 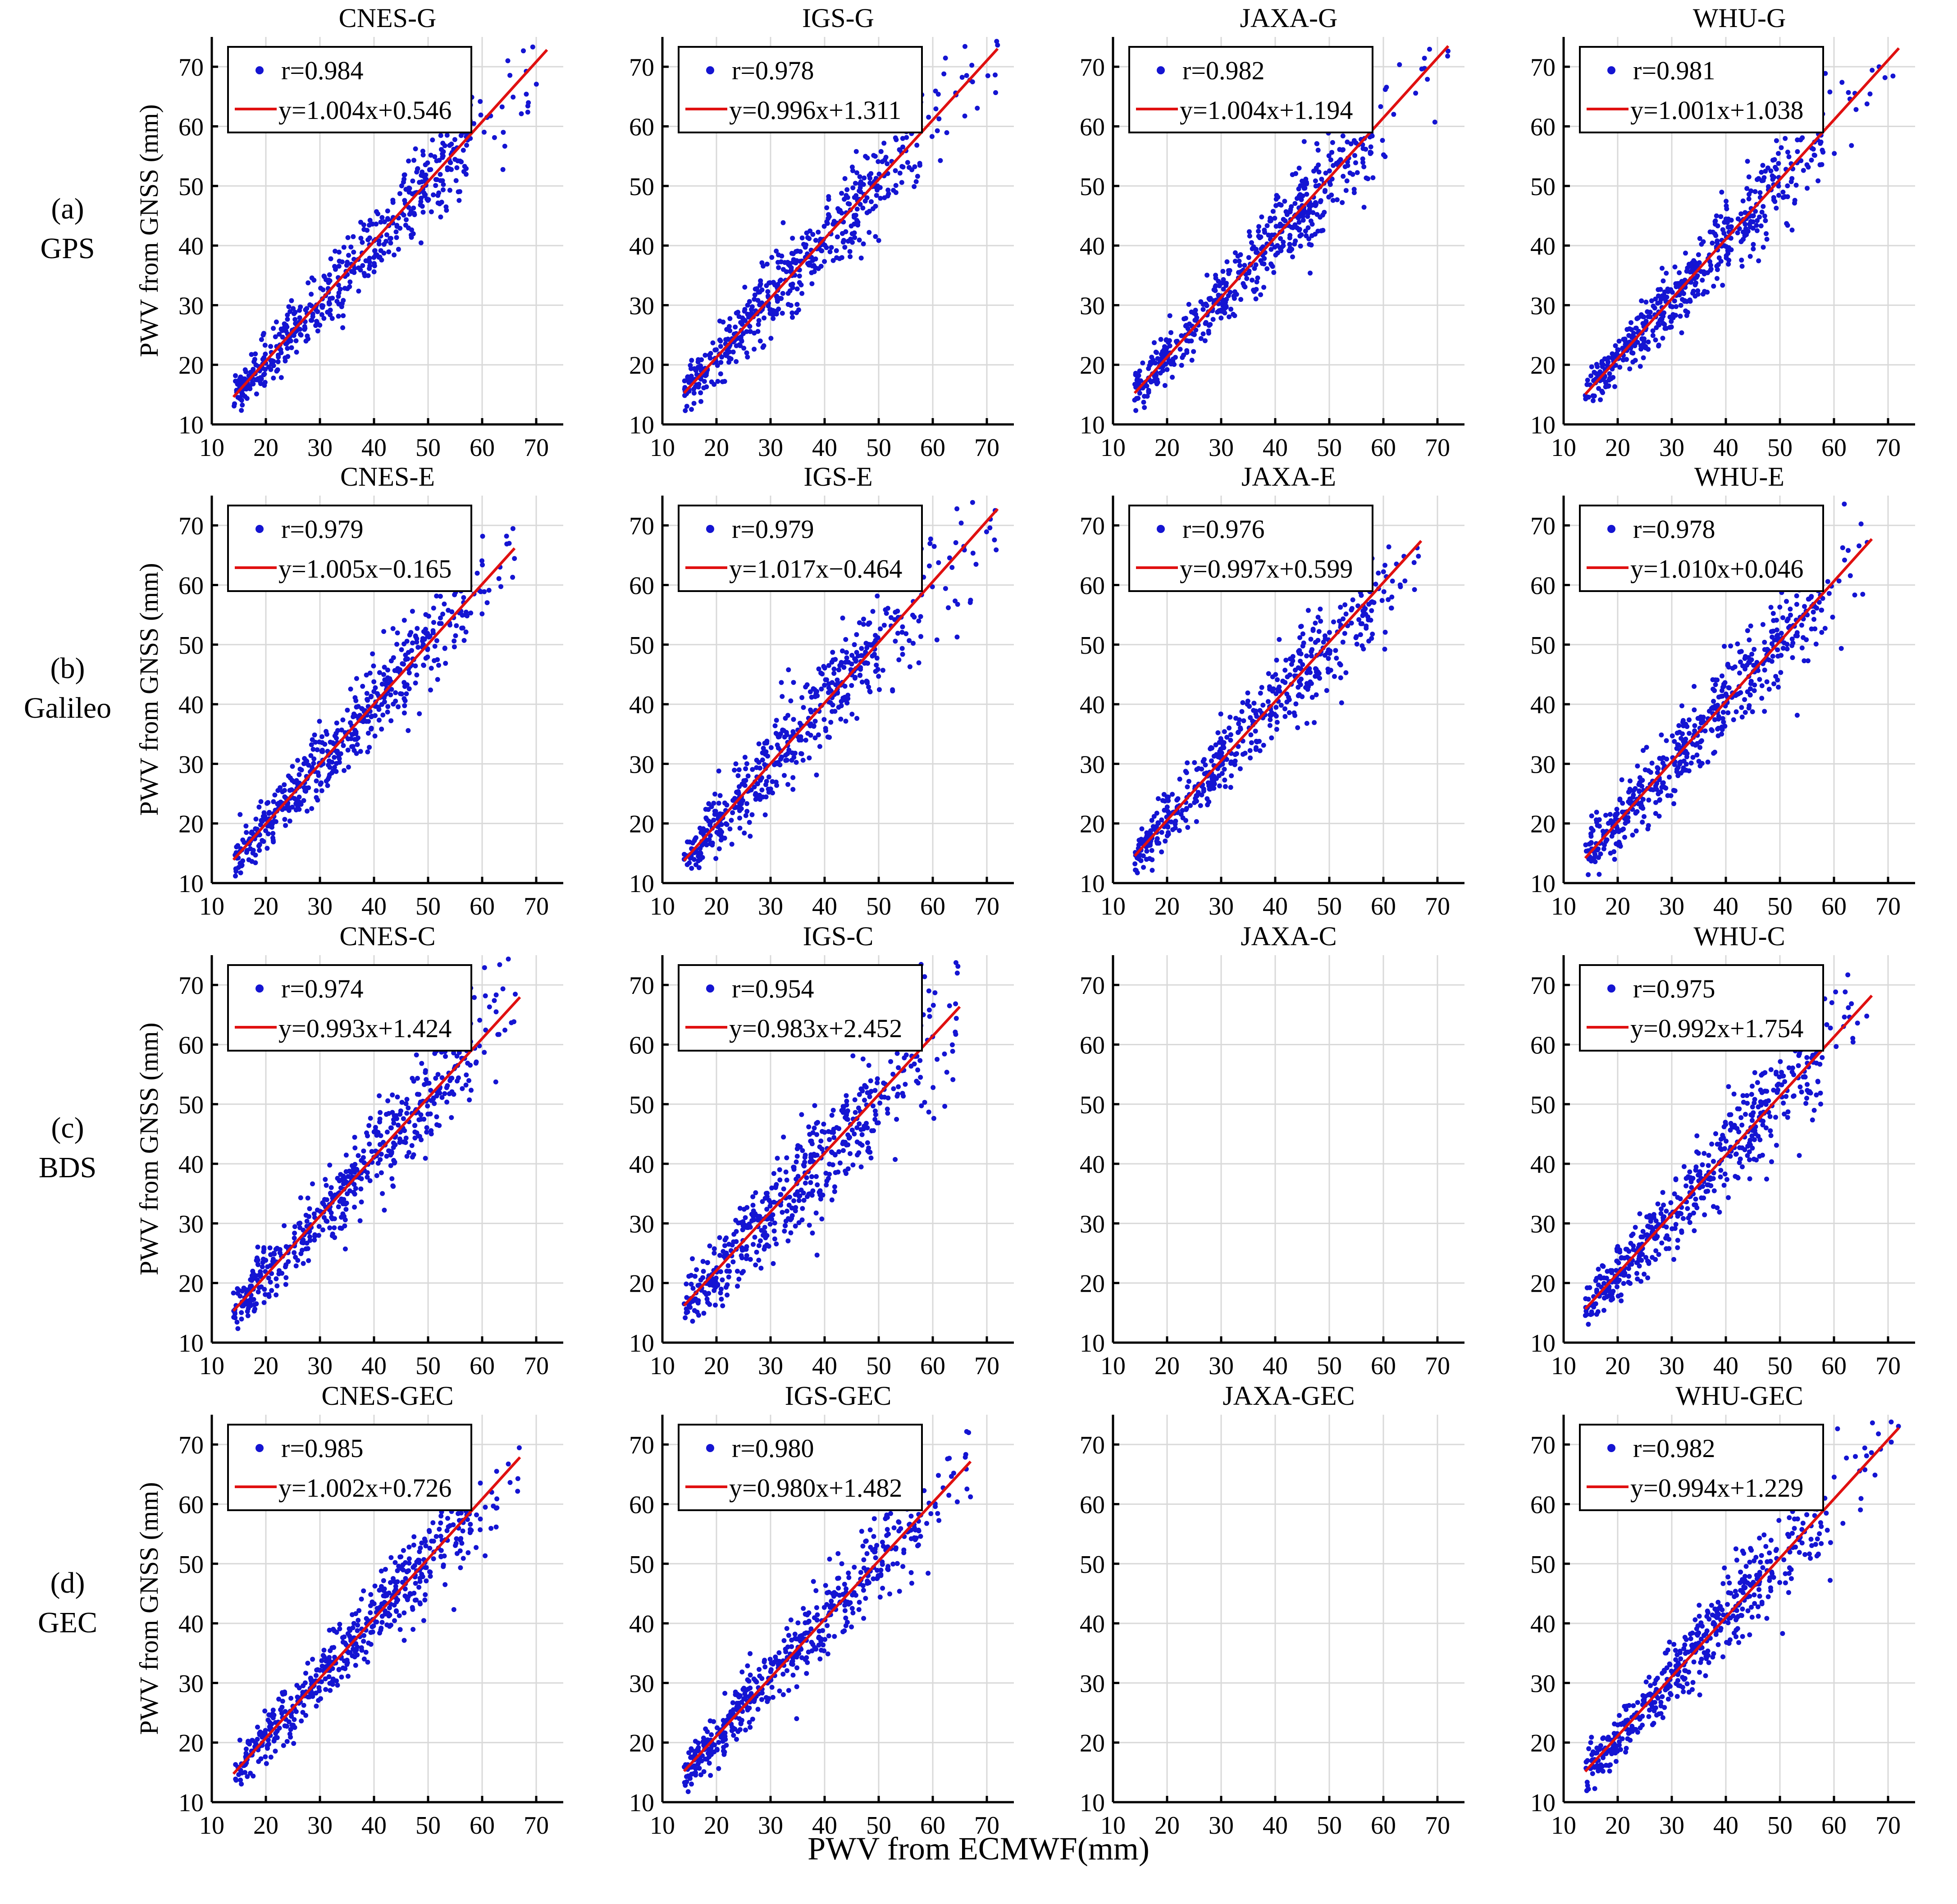 What do you see at coordinates (191, 586) in the screenshot?
I see `y-tick-label: 60` at bounding box center [191, 586].